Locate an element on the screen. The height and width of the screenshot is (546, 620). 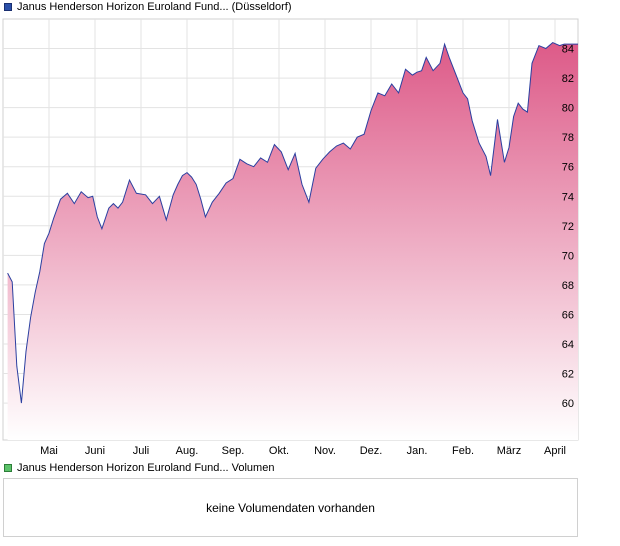
x-tick-label: Nov. is located at coordinates (325, 451).